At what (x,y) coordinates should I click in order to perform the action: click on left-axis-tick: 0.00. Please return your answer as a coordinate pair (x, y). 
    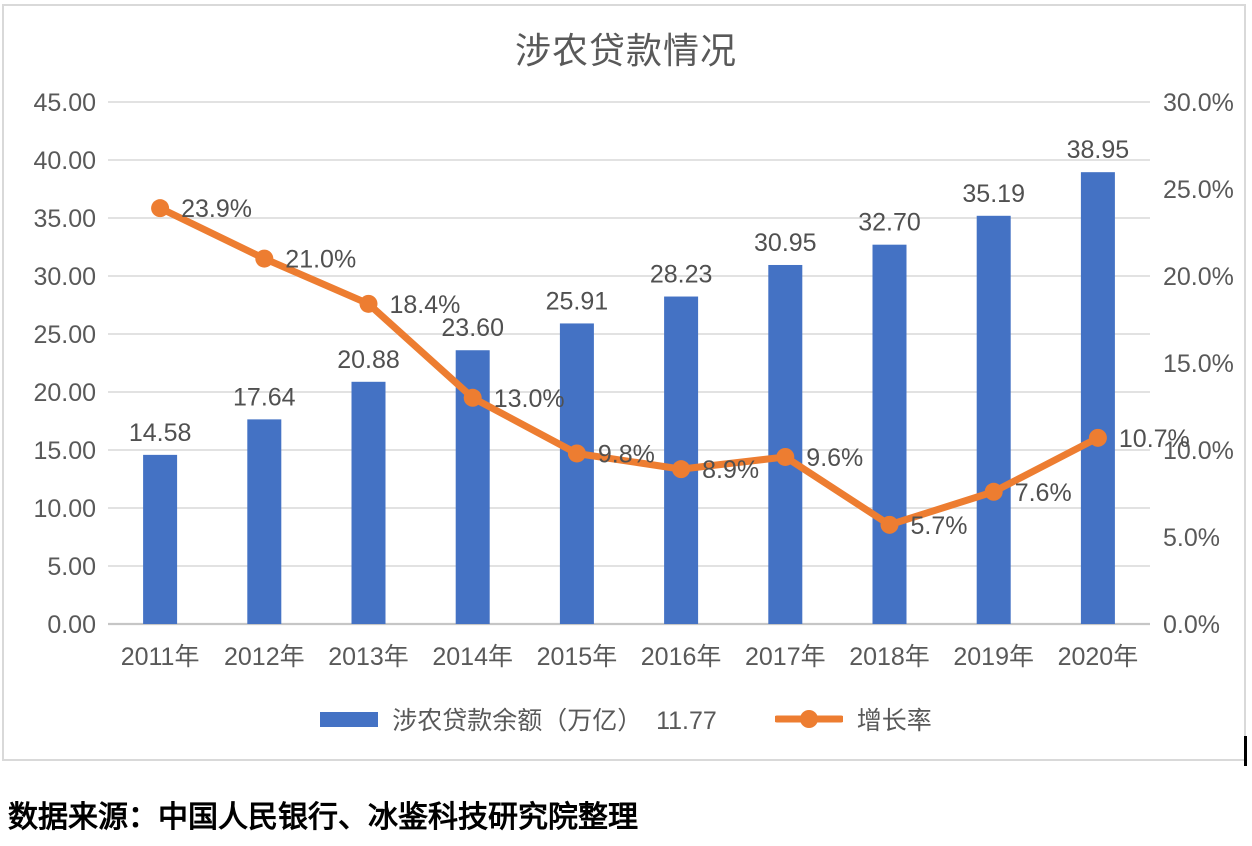
    Looking at the image, I should click on (71, 625).